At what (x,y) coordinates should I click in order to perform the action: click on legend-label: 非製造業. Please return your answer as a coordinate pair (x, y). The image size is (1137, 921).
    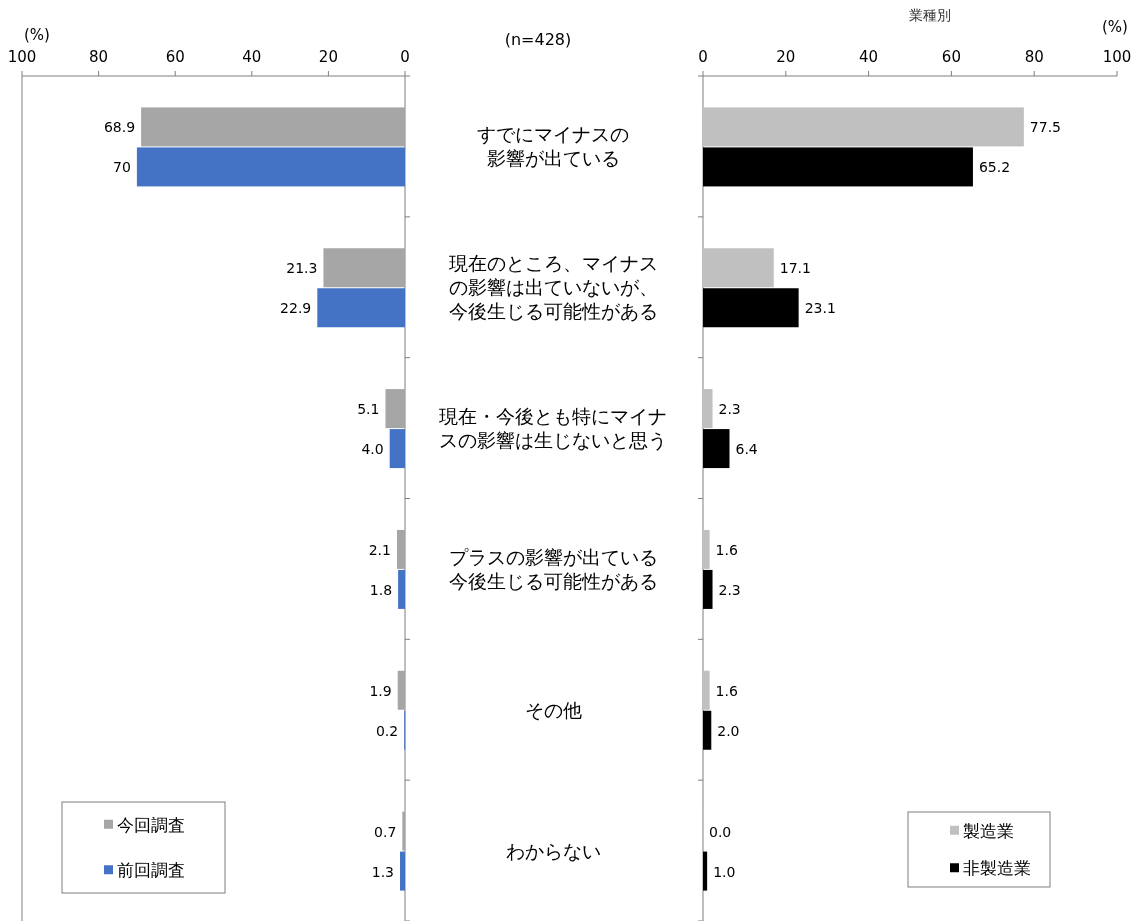
    Looking at the image, I should click on (997, 868).